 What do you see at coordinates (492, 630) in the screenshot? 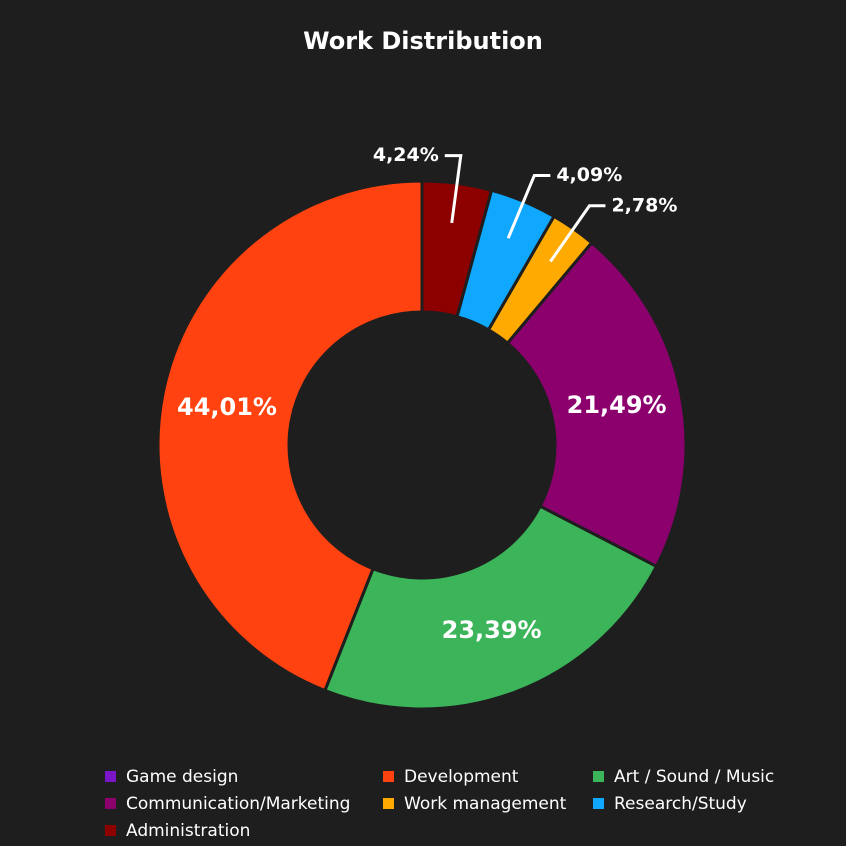
I see `data-label: 23,39%` at bounding box center [492, 630].